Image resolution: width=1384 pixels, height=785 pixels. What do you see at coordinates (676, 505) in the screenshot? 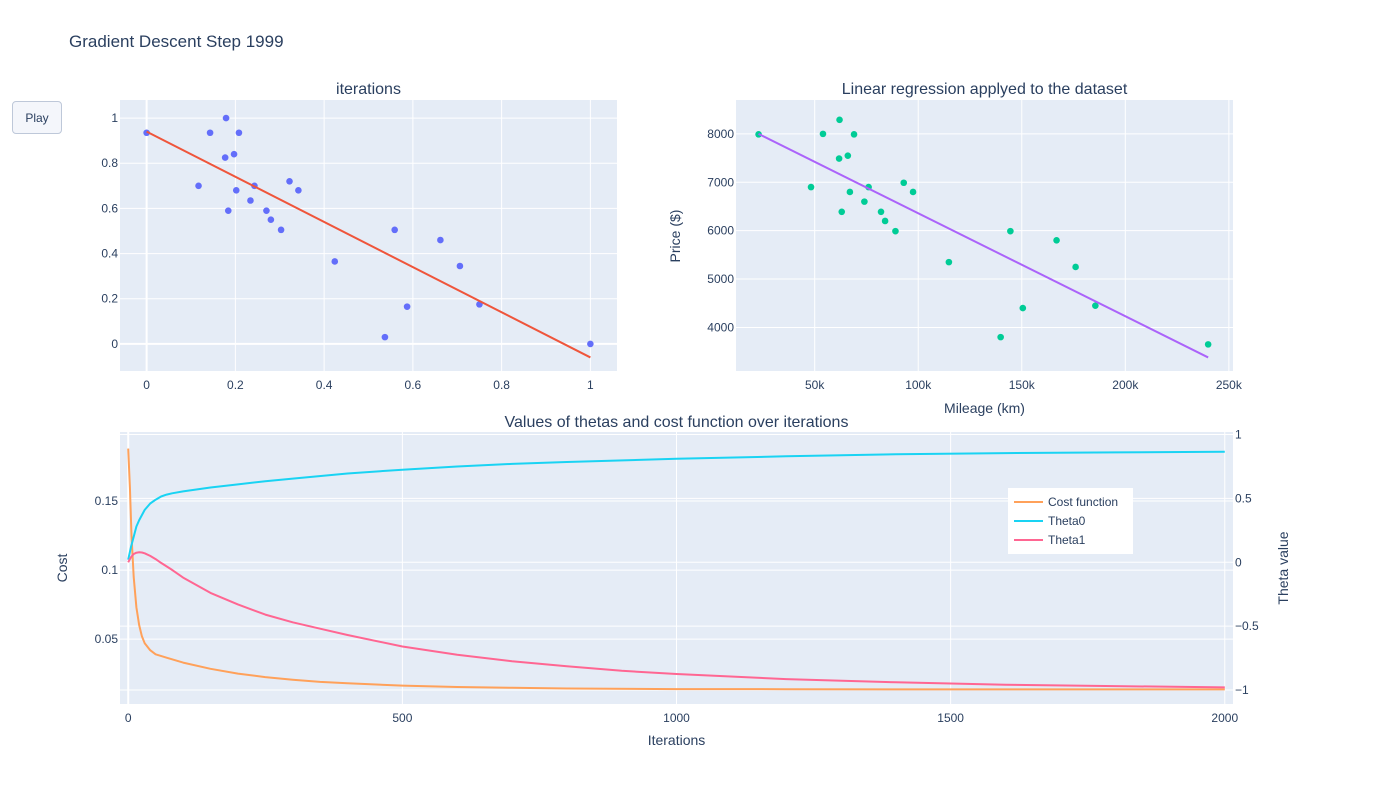
I see `theta0-line` at bounding box center [676, 505].